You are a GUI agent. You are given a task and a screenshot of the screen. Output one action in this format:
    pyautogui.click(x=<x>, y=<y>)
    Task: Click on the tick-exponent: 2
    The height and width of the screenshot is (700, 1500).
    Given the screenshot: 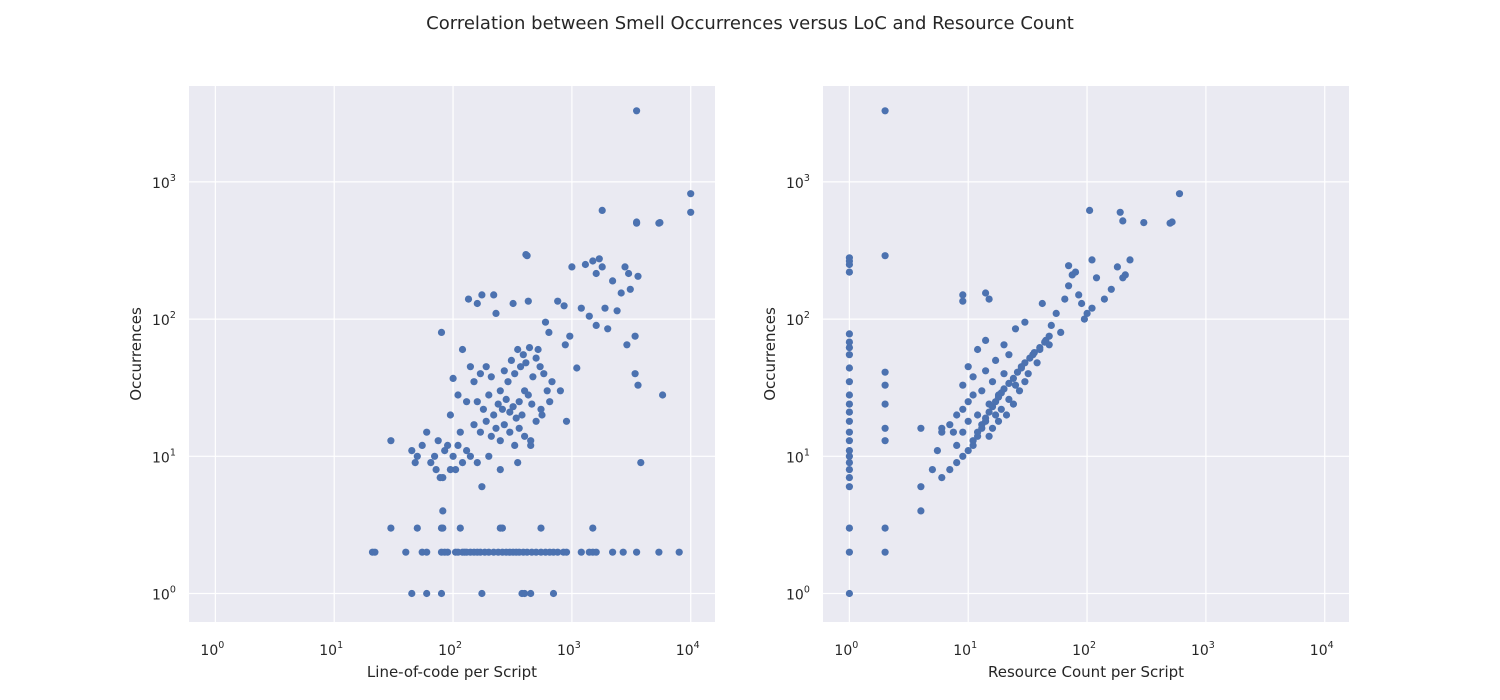 What is the action you would take?
    pyautogui.click(x=173, y=315)
    